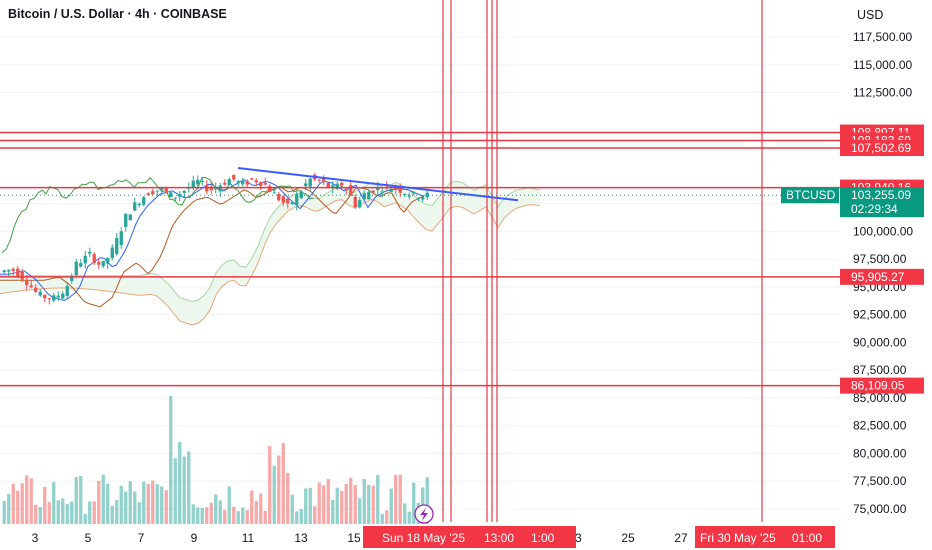 This screenshot has height=550, width=932. Describe the element at coordinates (420, 184) in the screenshot. I see `trendline-layer` at that location.